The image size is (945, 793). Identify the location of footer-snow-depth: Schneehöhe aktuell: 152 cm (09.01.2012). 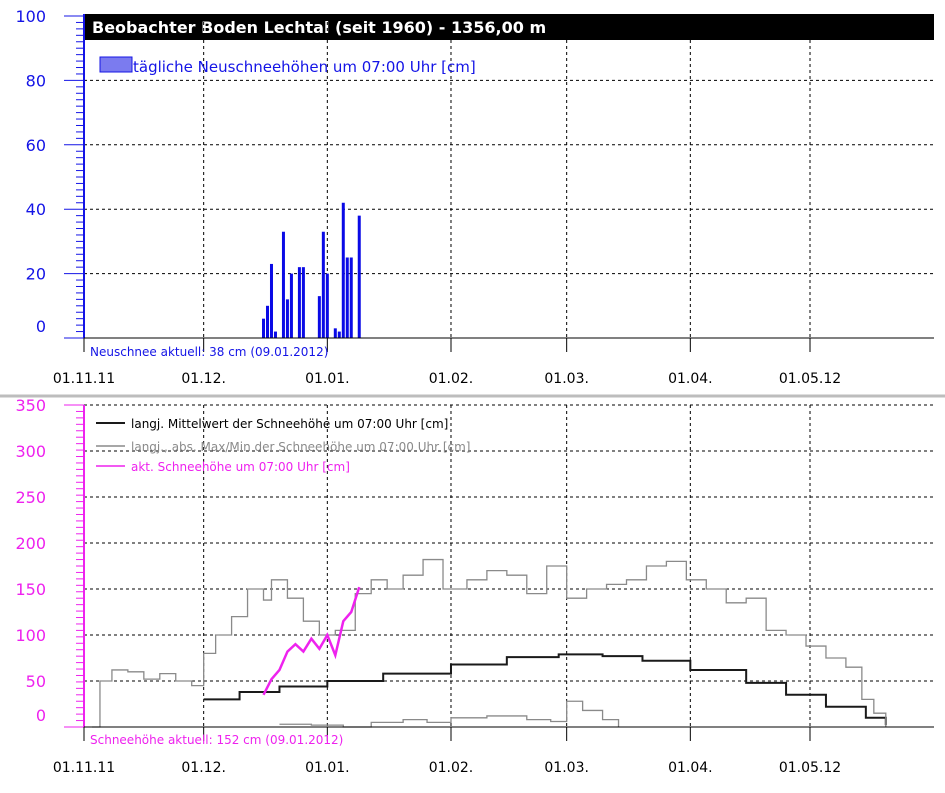
(216, 740).